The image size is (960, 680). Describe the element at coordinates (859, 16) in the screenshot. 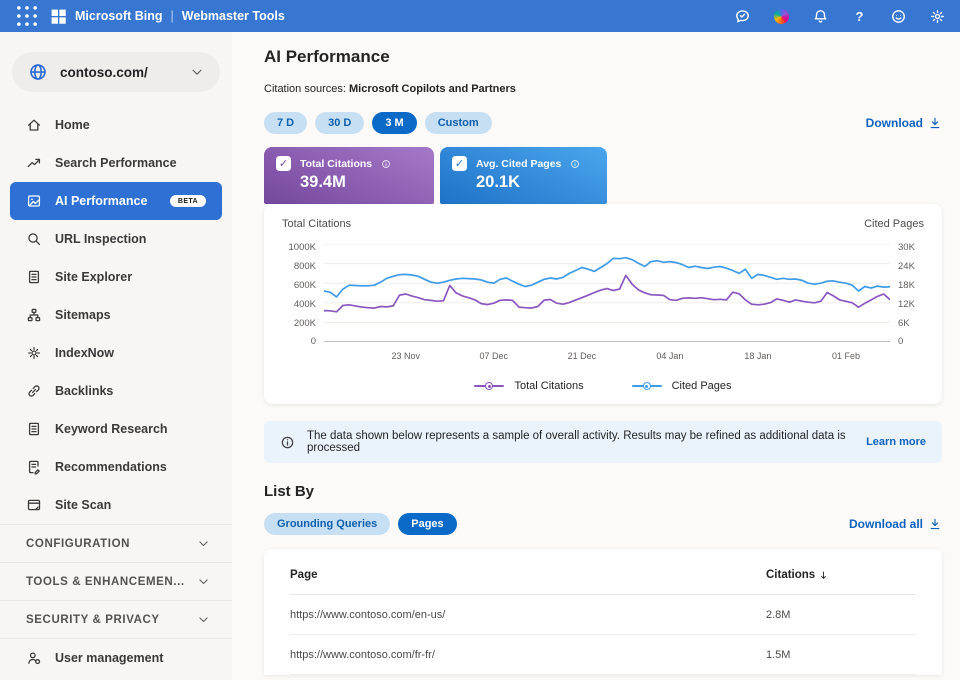

I see `help-icon: ?` at that location.